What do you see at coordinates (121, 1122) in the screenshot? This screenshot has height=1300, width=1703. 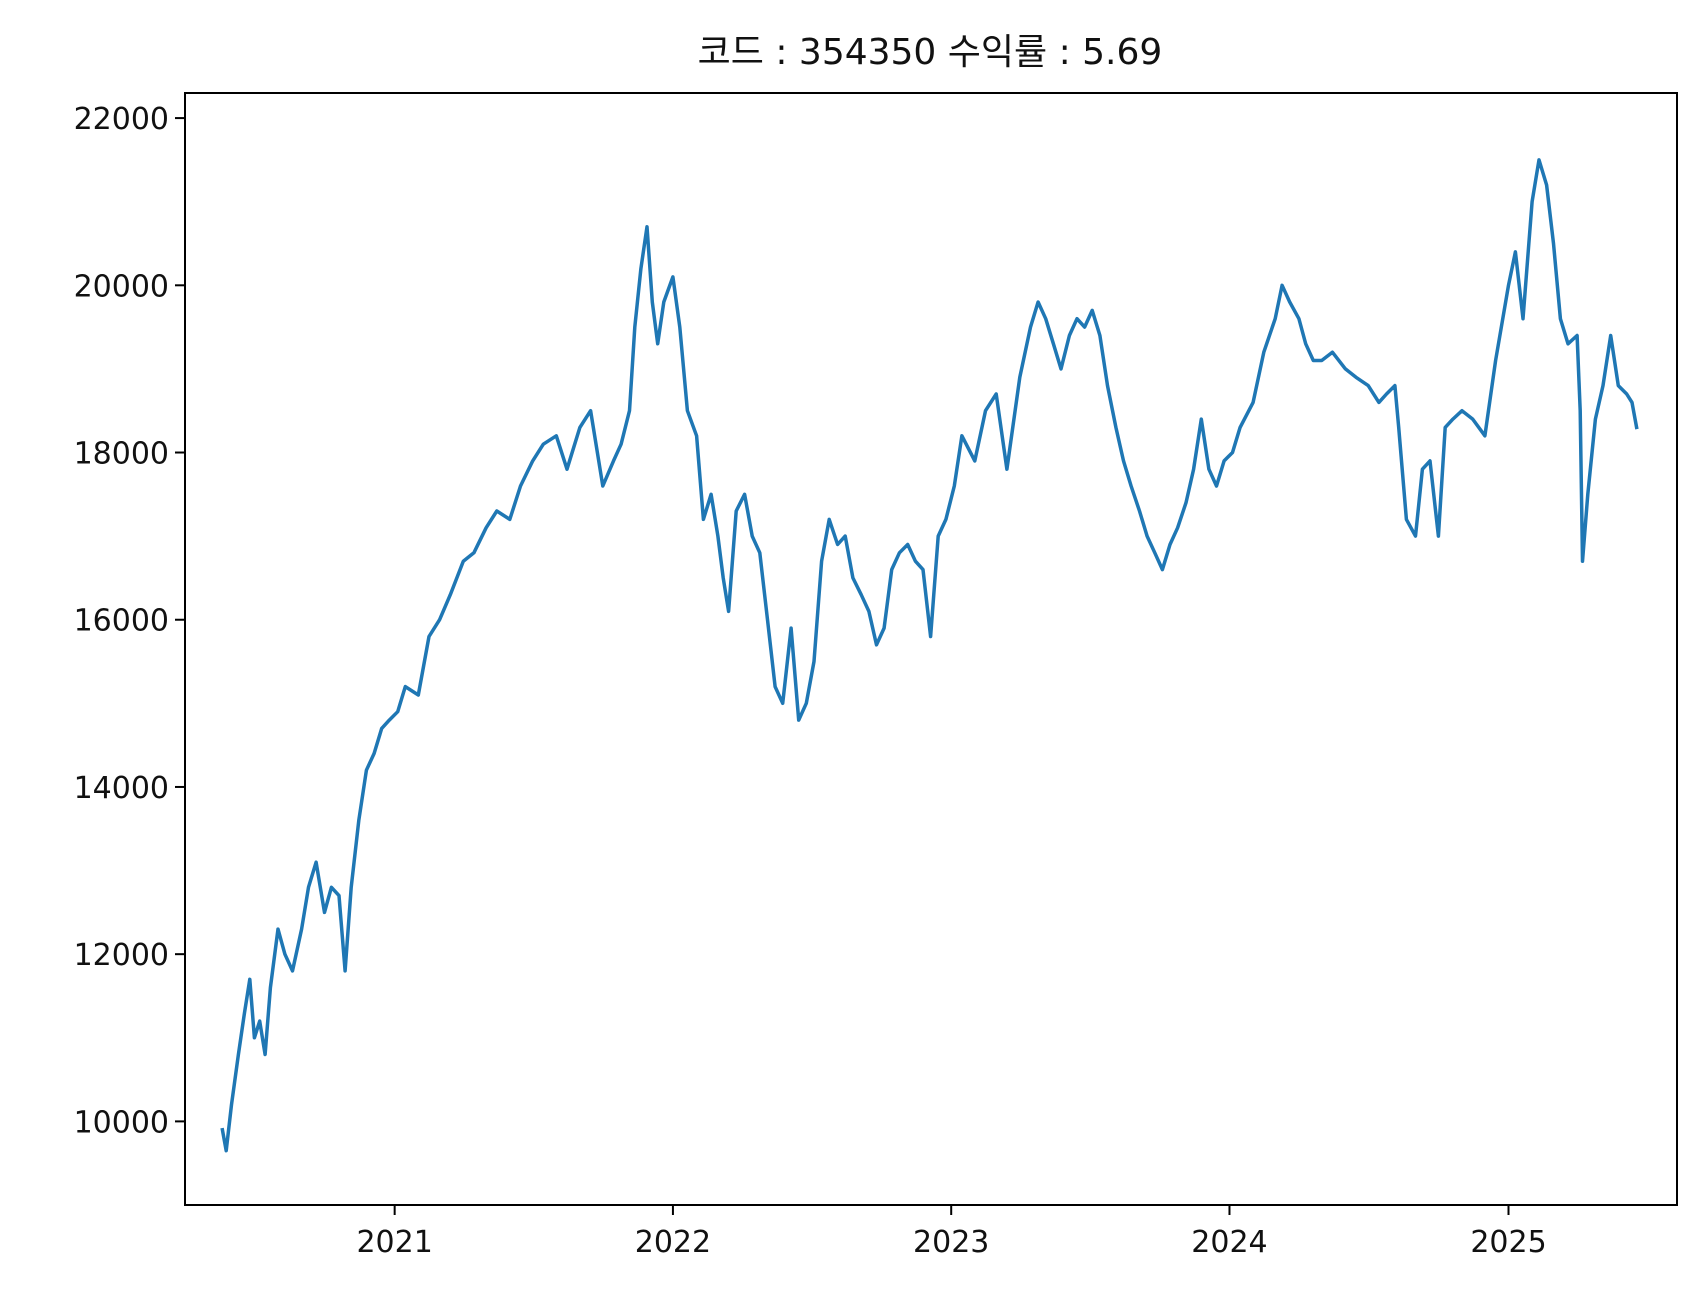 I see `y-tick-label: 10000` at bounding box center [121, 1122].